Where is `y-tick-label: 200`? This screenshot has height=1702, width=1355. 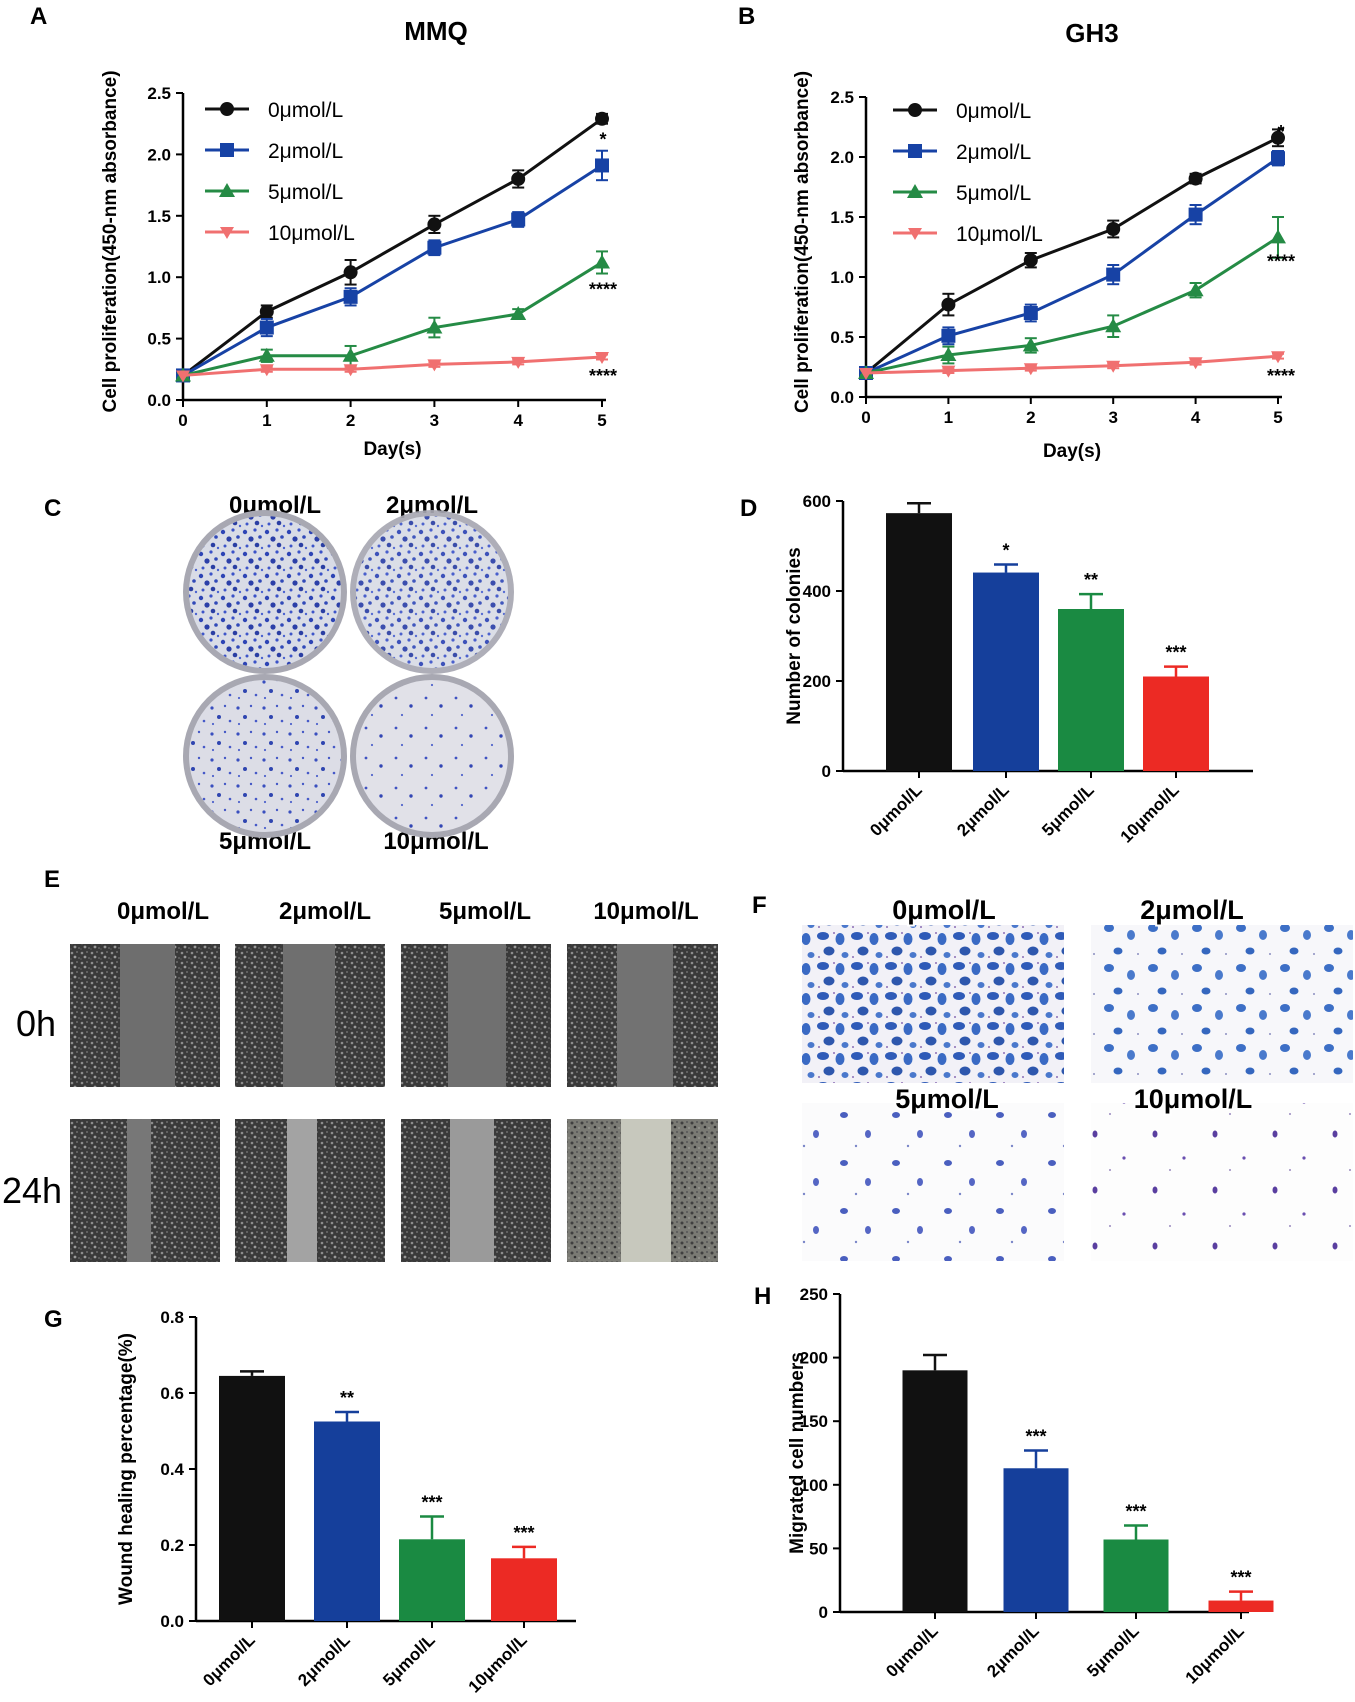 y-tick-label: 200 is located at coordinates (814, 1358).